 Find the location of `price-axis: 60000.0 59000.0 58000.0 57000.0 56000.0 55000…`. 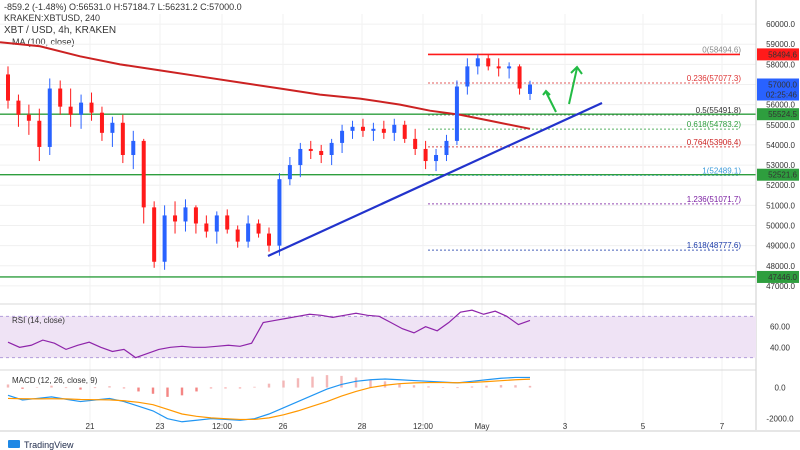

price-axis: 60000.0 59000.0 58000.0 57000.0 56000.0 55000… is located at coordinates (777, 215).